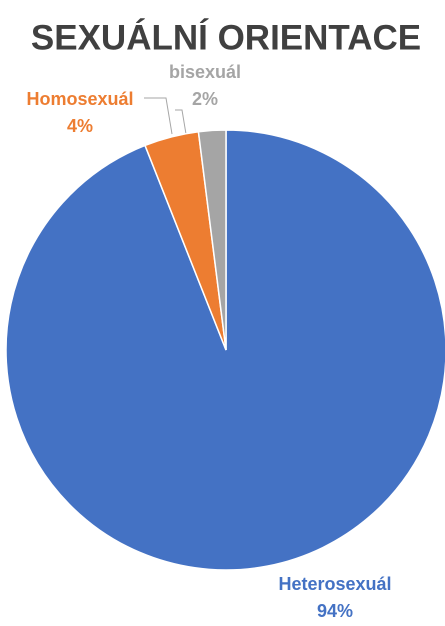 The width and height of the screenshot is (445, 626). Describe the element at coordinates (212, 240) in the screenshot. I see `pie-slice` at that location.